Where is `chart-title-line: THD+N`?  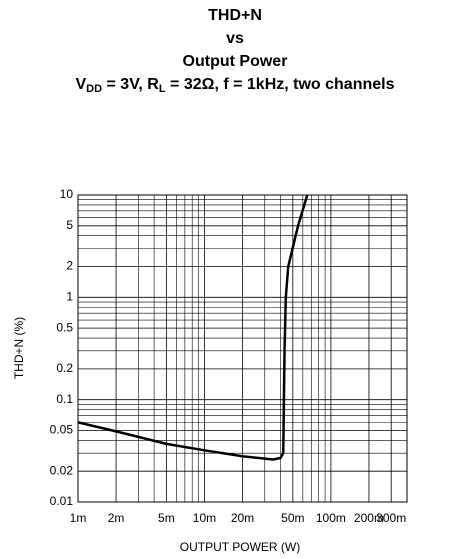
chart-title-line: THD+N is located at coordinates (235, 15).